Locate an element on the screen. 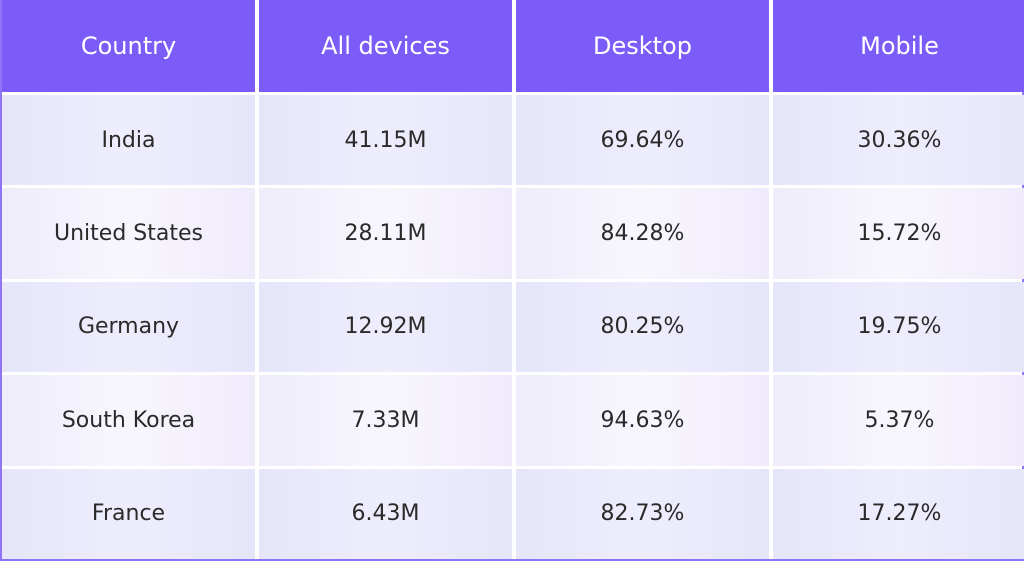 The image size is (1024, 561). table-cell: 82.73% is located at coordinates (642, 513).